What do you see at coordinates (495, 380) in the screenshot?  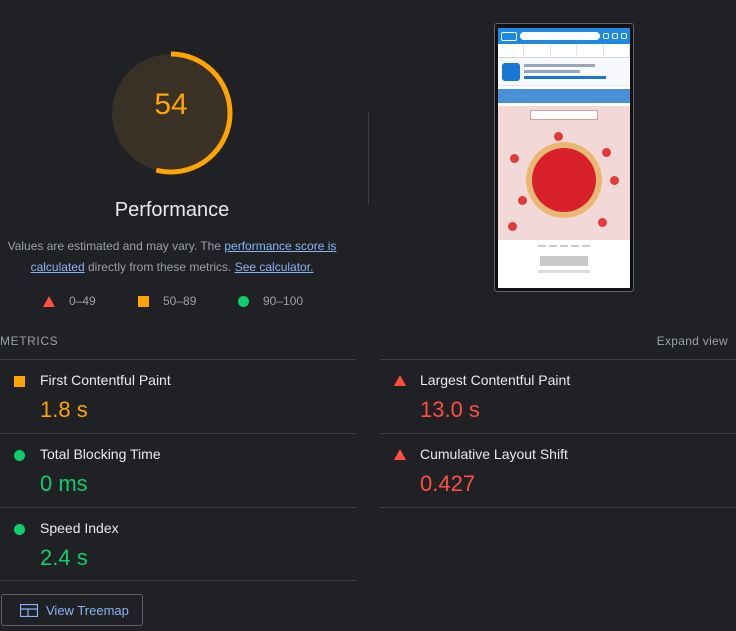 I see `metric-name: Largest Contentful Paint` at bounding box center [495, 380].